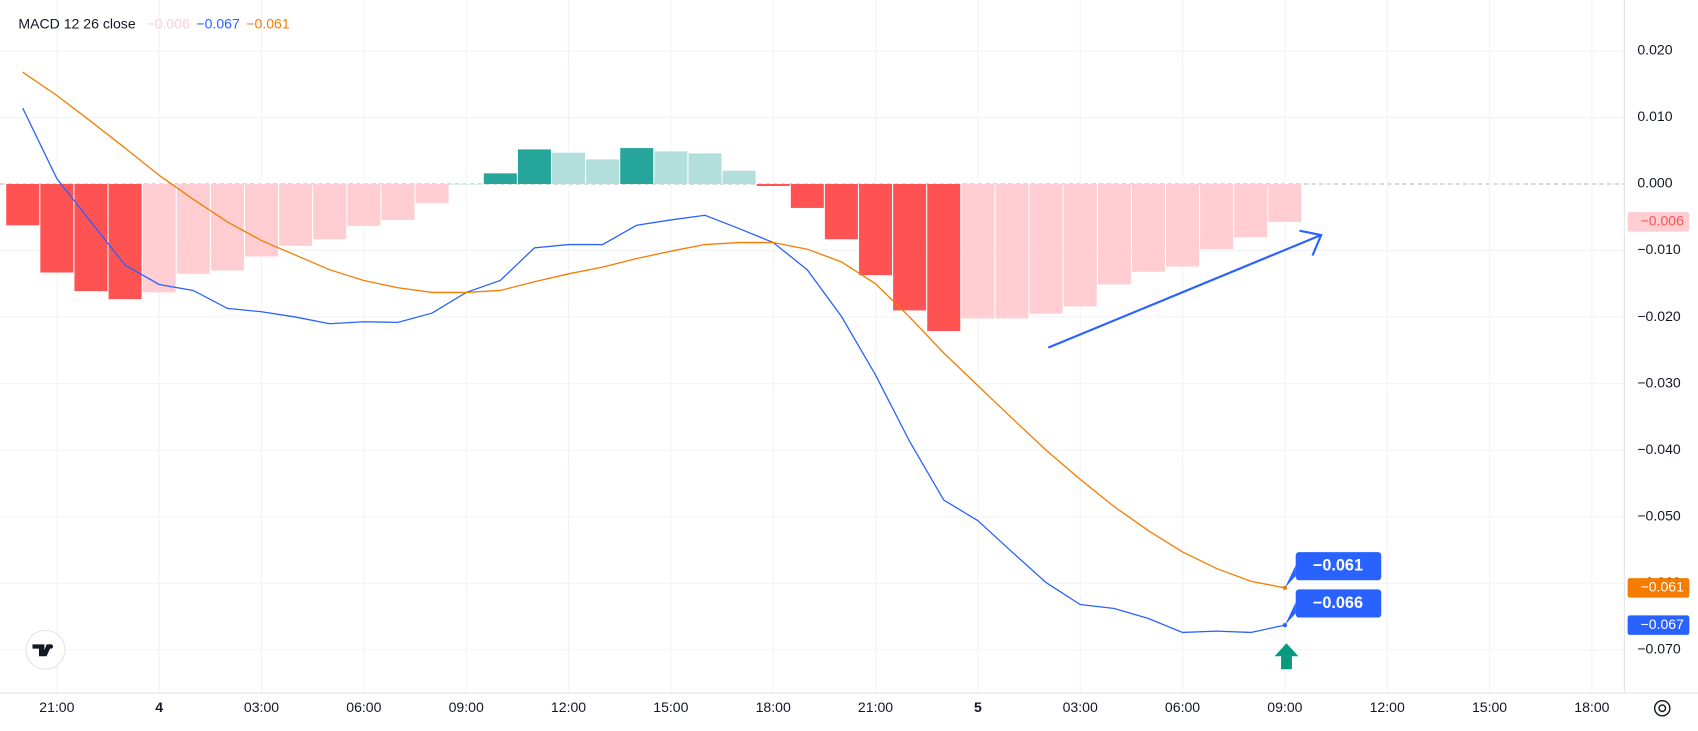  I want to click on y-tick-label: 0.020, so click(1654, 50).